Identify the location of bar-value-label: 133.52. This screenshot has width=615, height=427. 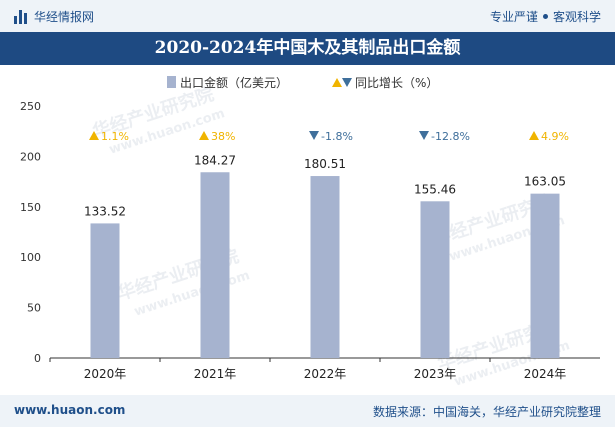
(105, 211).